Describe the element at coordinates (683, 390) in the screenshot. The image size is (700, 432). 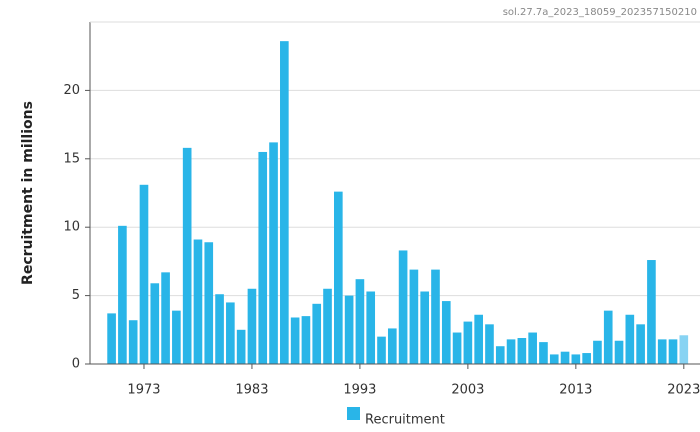
I see `x-tick-label: 2023` at that location.